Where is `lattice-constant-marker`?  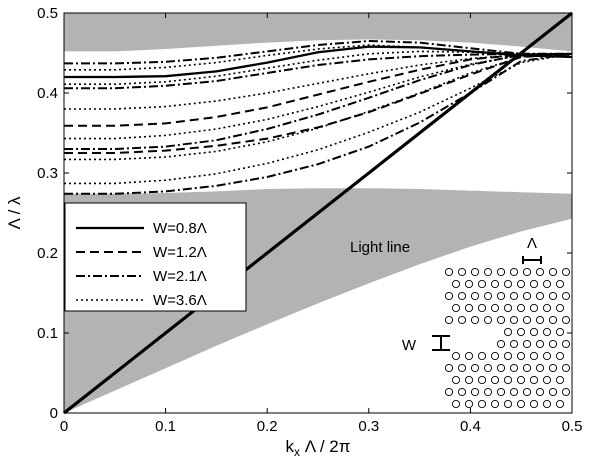 lattice-constant-marker is located at coordinates (532, 260).